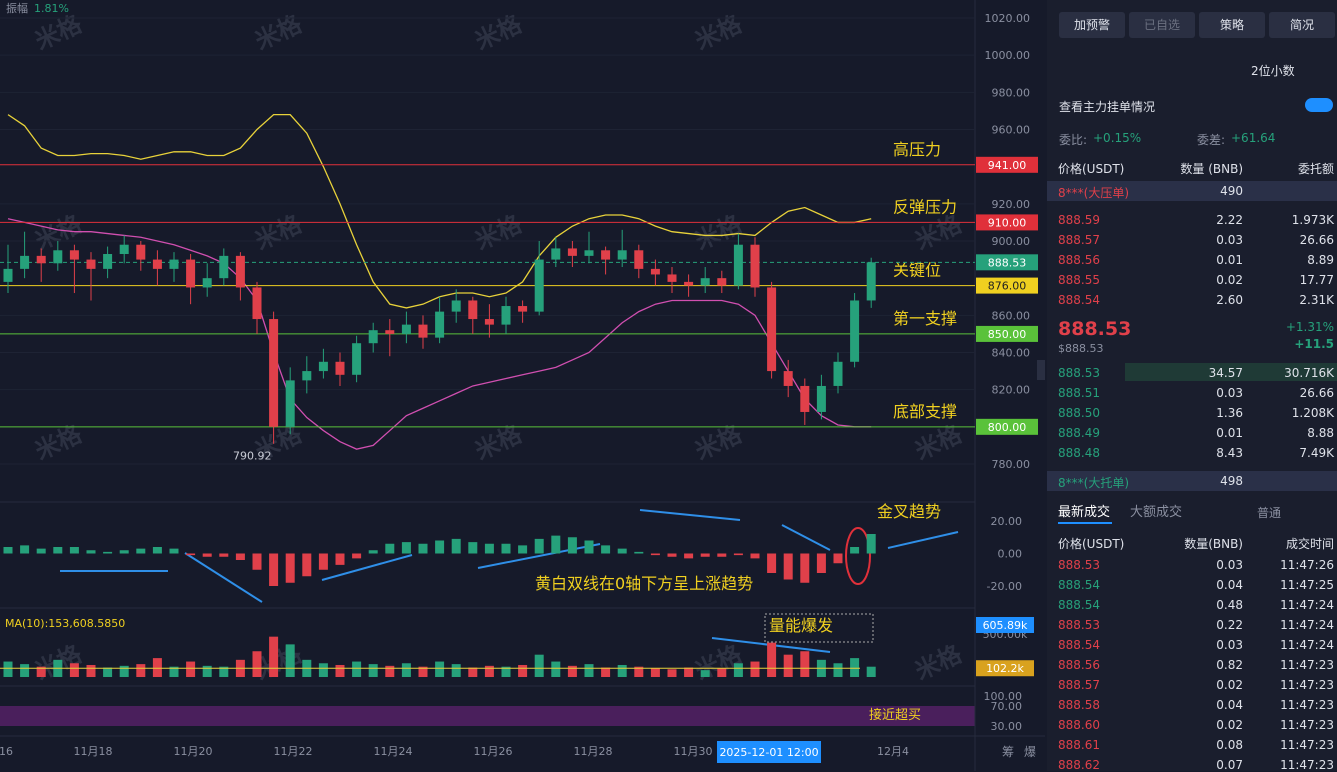 The width and height of the screenshot is (1337, 772). I want to click on x-tick-label: 11月24, so click(393, 751).